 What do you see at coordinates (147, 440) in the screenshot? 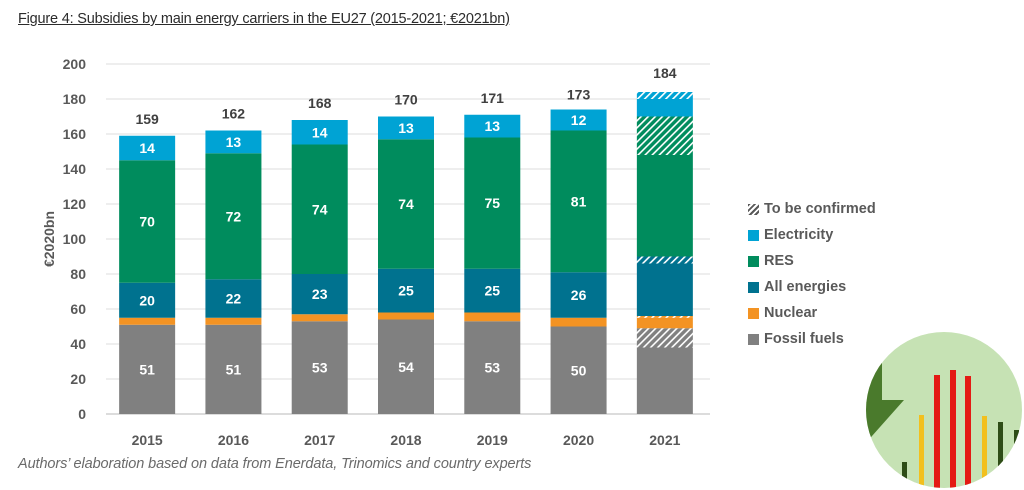
I see `x-tick-label: 2015` at bounding box center [147, 440].